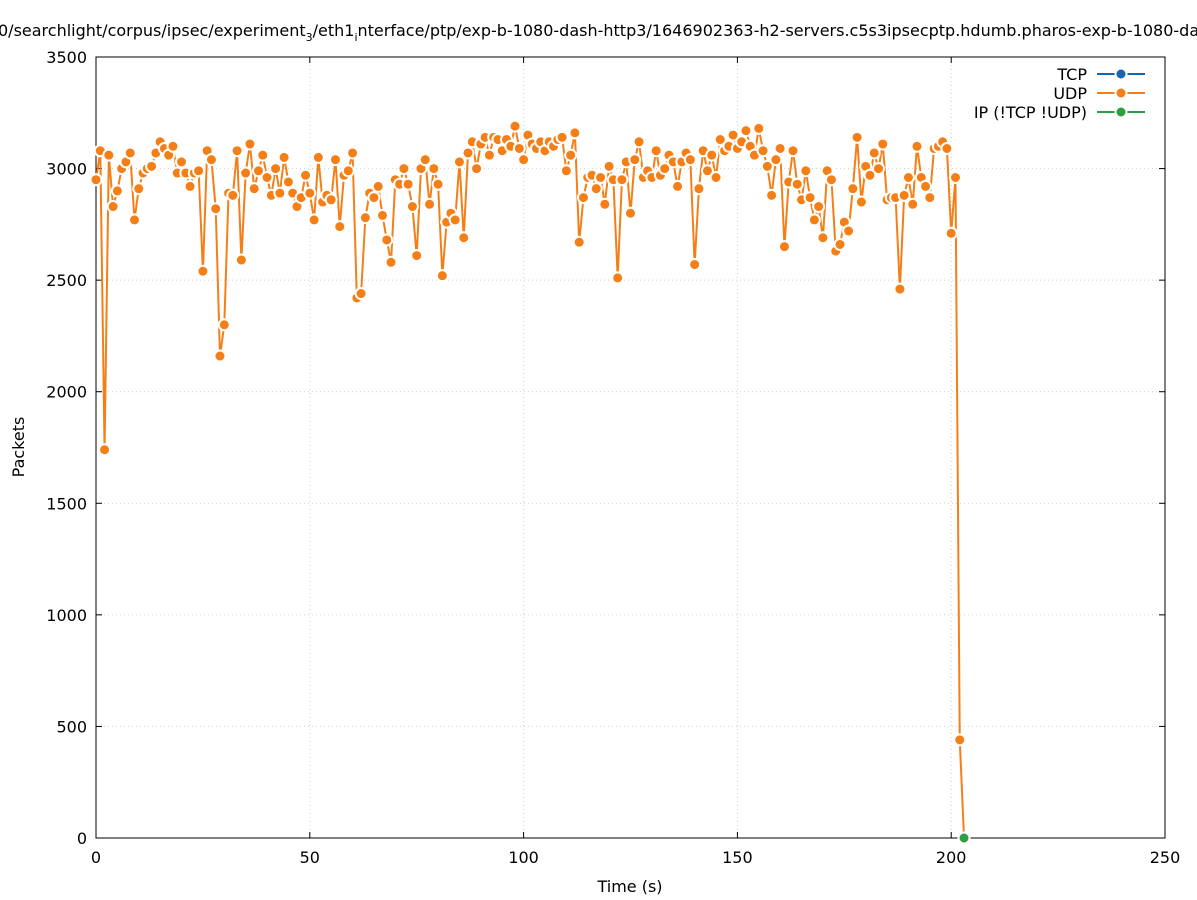 The height and width of the screenshot is (900, 1197). I want to click on x-tick-label: 0, so click(96, 857).